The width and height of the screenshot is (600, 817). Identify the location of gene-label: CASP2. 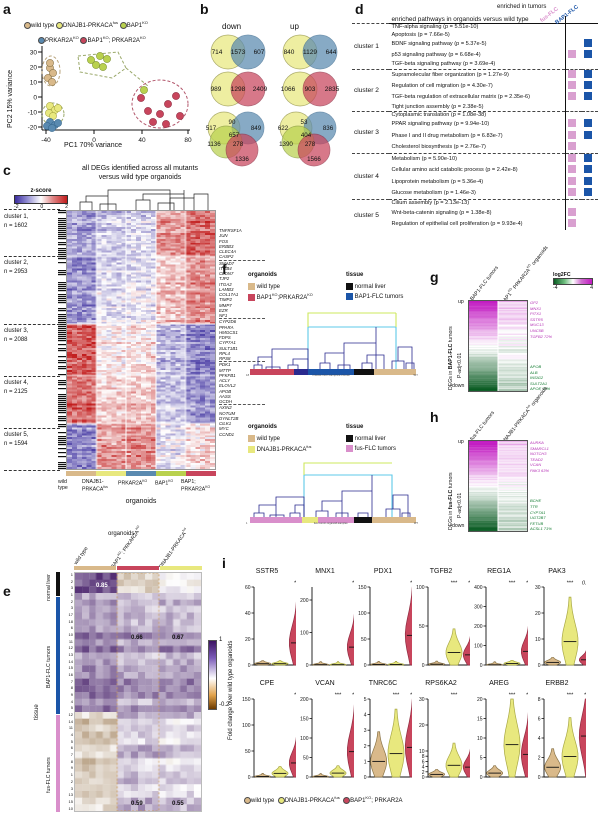
(242, 257).